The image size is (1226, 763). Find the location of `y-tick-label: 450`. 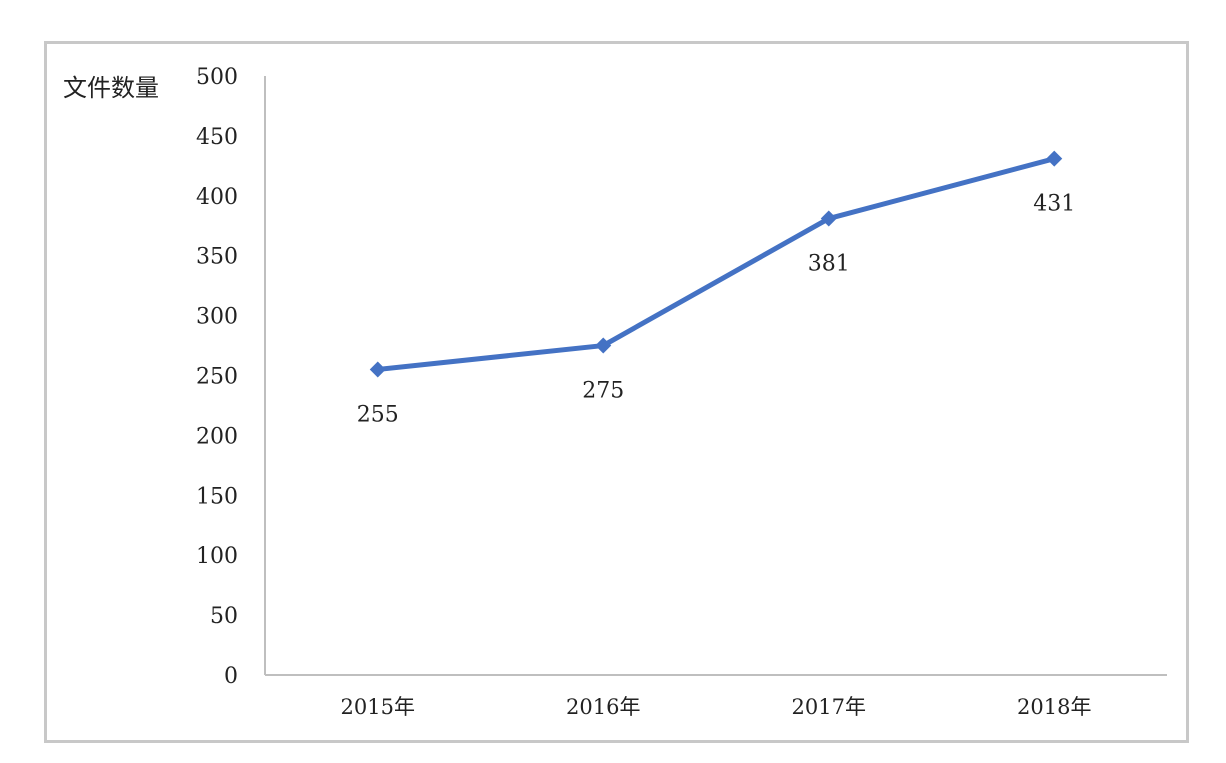

y-tick-label: 450 is located at coordinates (217, 137).